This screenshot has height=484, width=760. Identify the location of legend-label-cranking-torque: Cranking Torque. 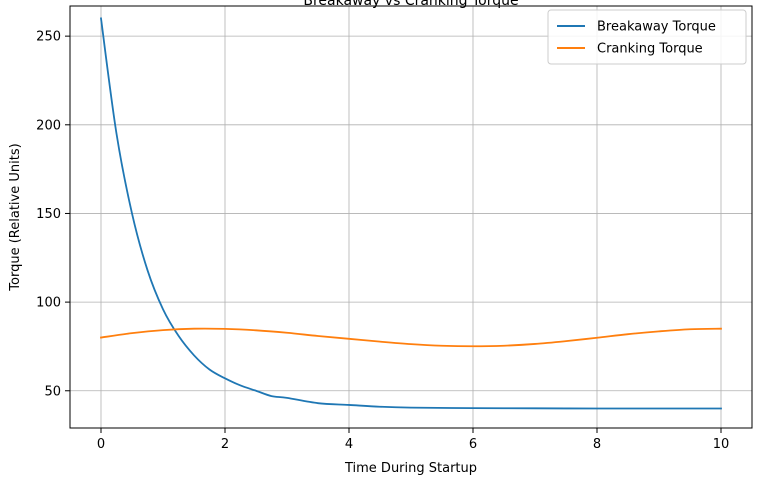
(650, 49).